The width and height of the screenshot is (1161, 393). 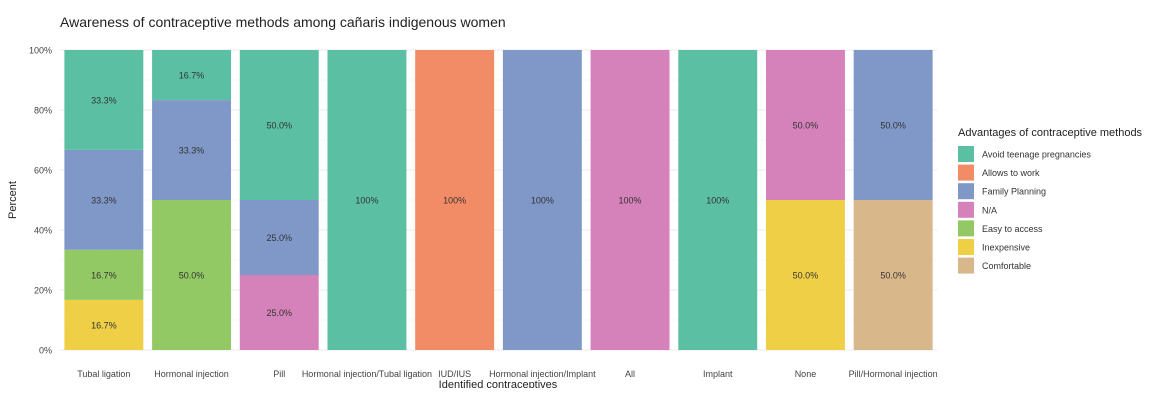 What do you see at coordinates (454, 374) in the screenshot?
I see `x-tick-label: IUD/IUS` at bounding box center [454, 374].